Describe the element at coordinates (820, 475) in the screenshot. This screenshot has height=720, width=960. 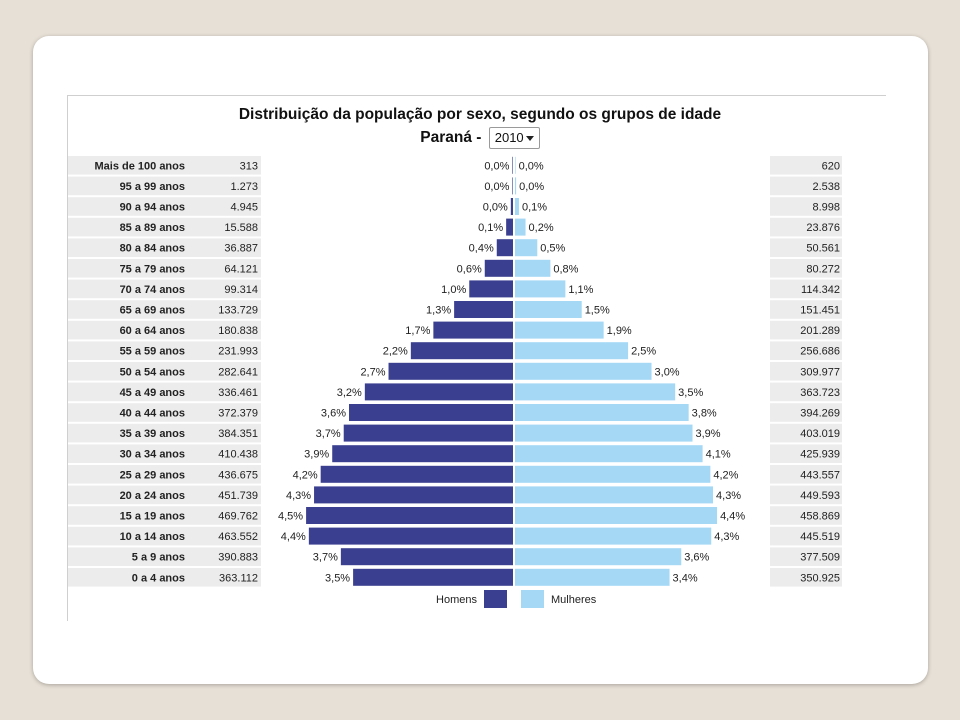
I see `women-count-label: 443.557` at that location.